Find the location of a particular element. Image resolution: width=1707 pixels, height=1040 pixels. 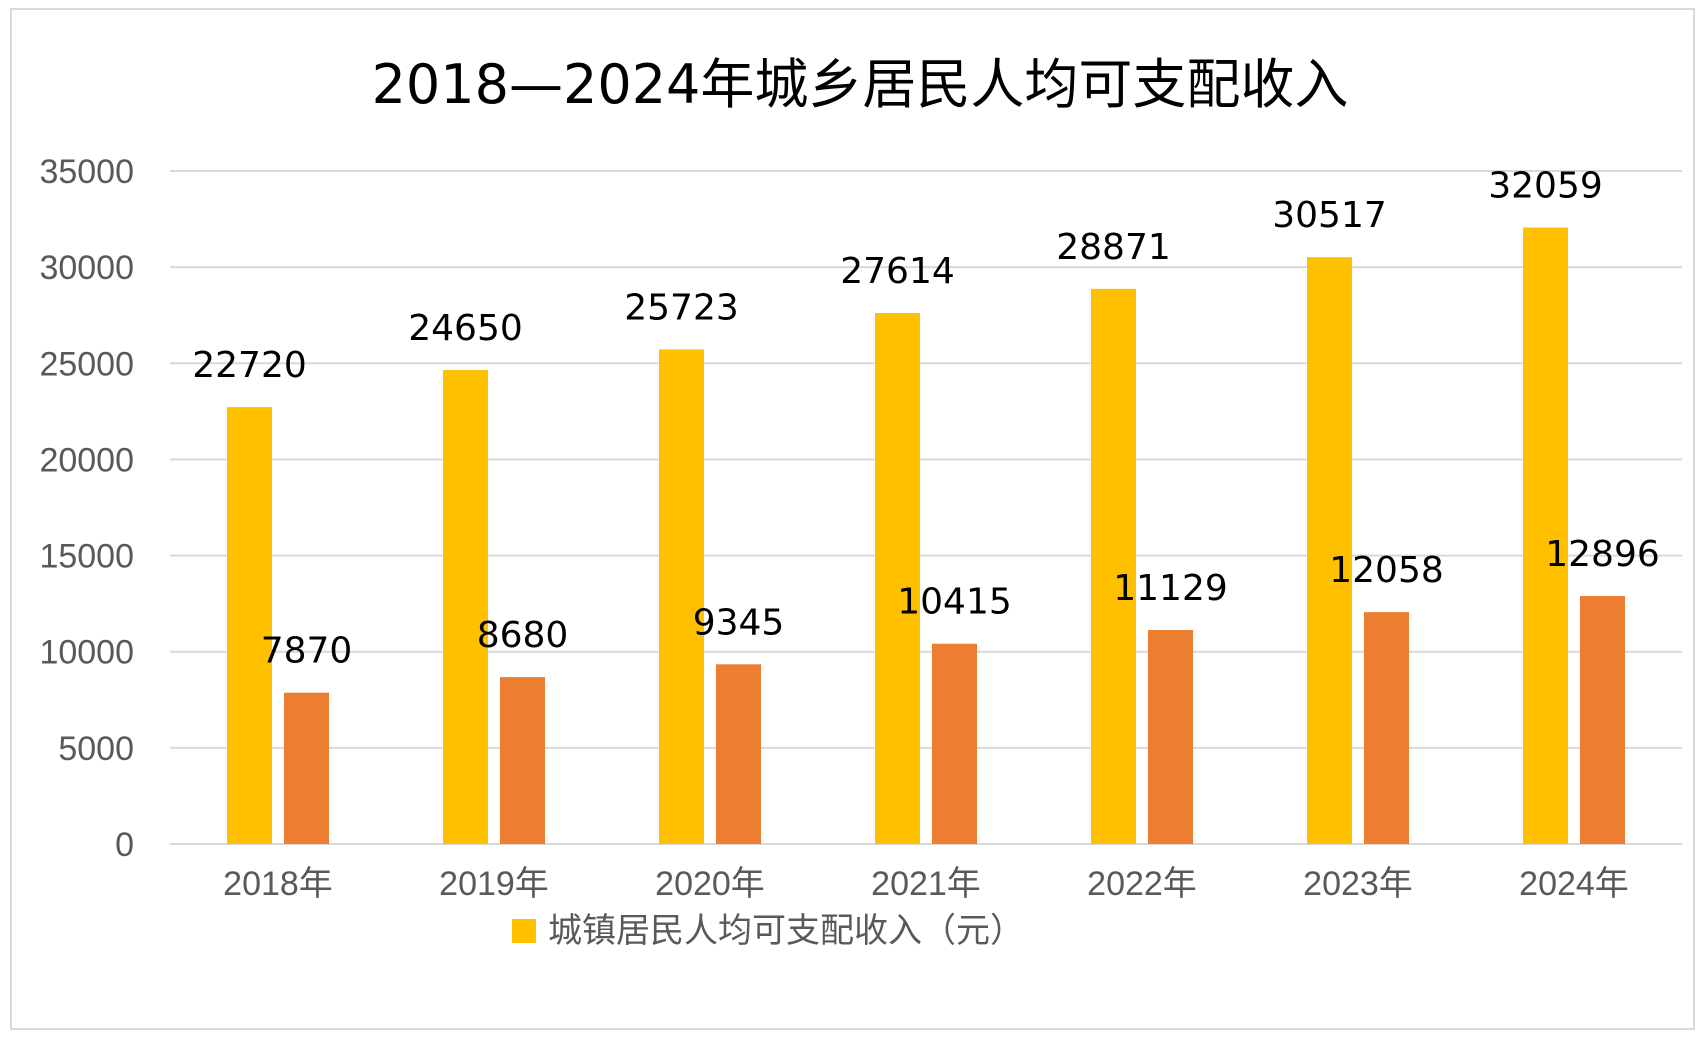

bar-series-1-2024年 is located at coordinates (1545, 536).